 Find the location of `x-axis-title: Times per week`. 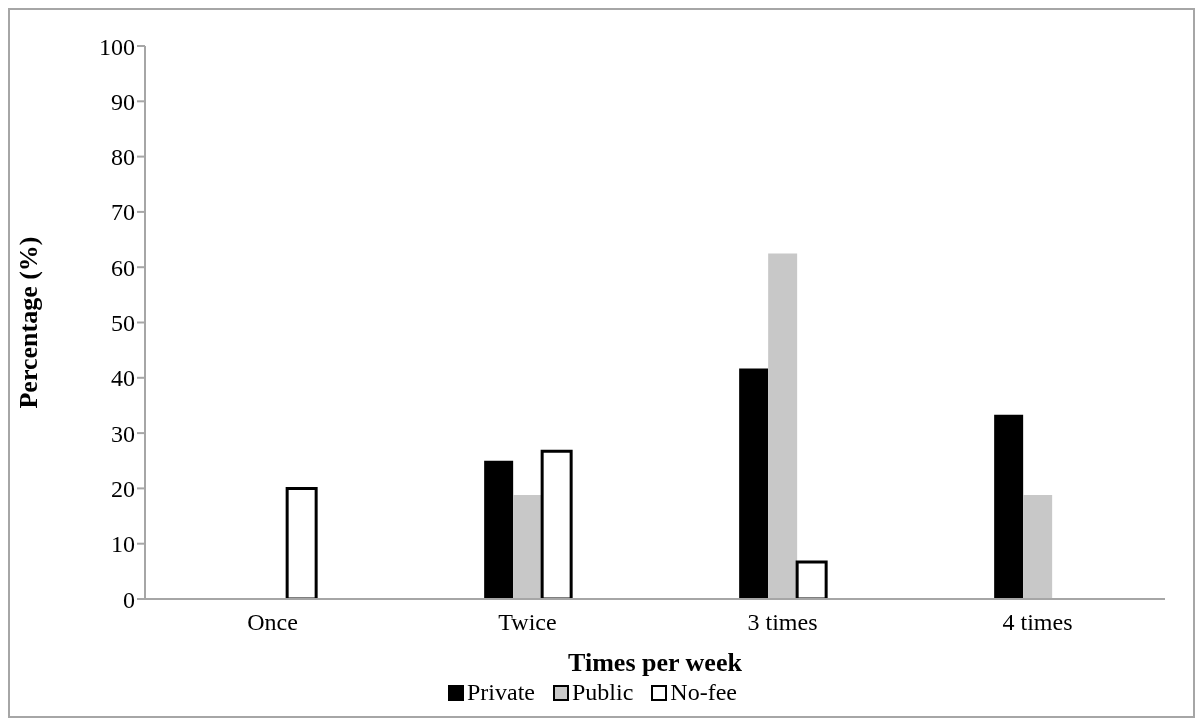

x-axis-title: Times per week is located at coordinates (655, 662).